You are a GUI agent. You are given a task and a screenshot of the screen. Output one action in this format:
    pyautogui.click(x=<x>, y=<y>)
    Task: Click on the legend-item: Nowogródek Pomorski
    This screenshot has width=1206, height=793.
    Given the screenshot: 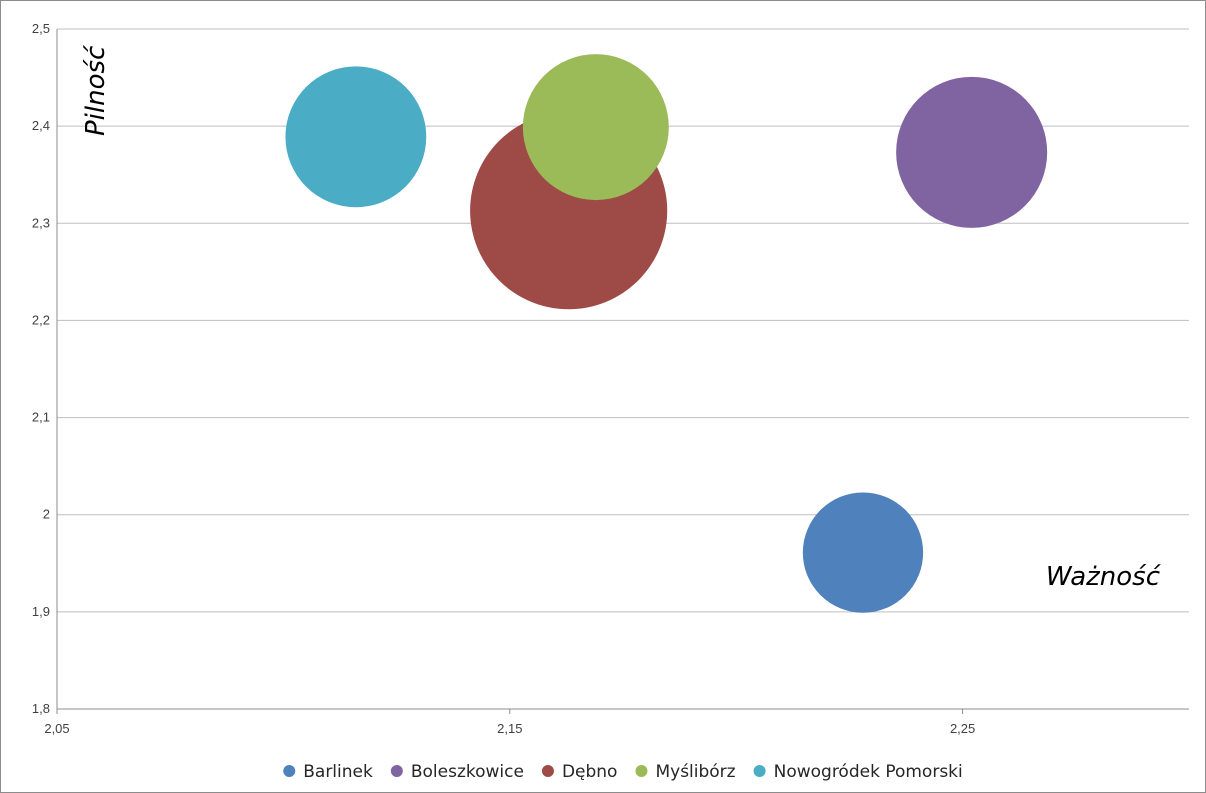 What is the action you would take?
    pyautogui.click(x=858, y=772)
    